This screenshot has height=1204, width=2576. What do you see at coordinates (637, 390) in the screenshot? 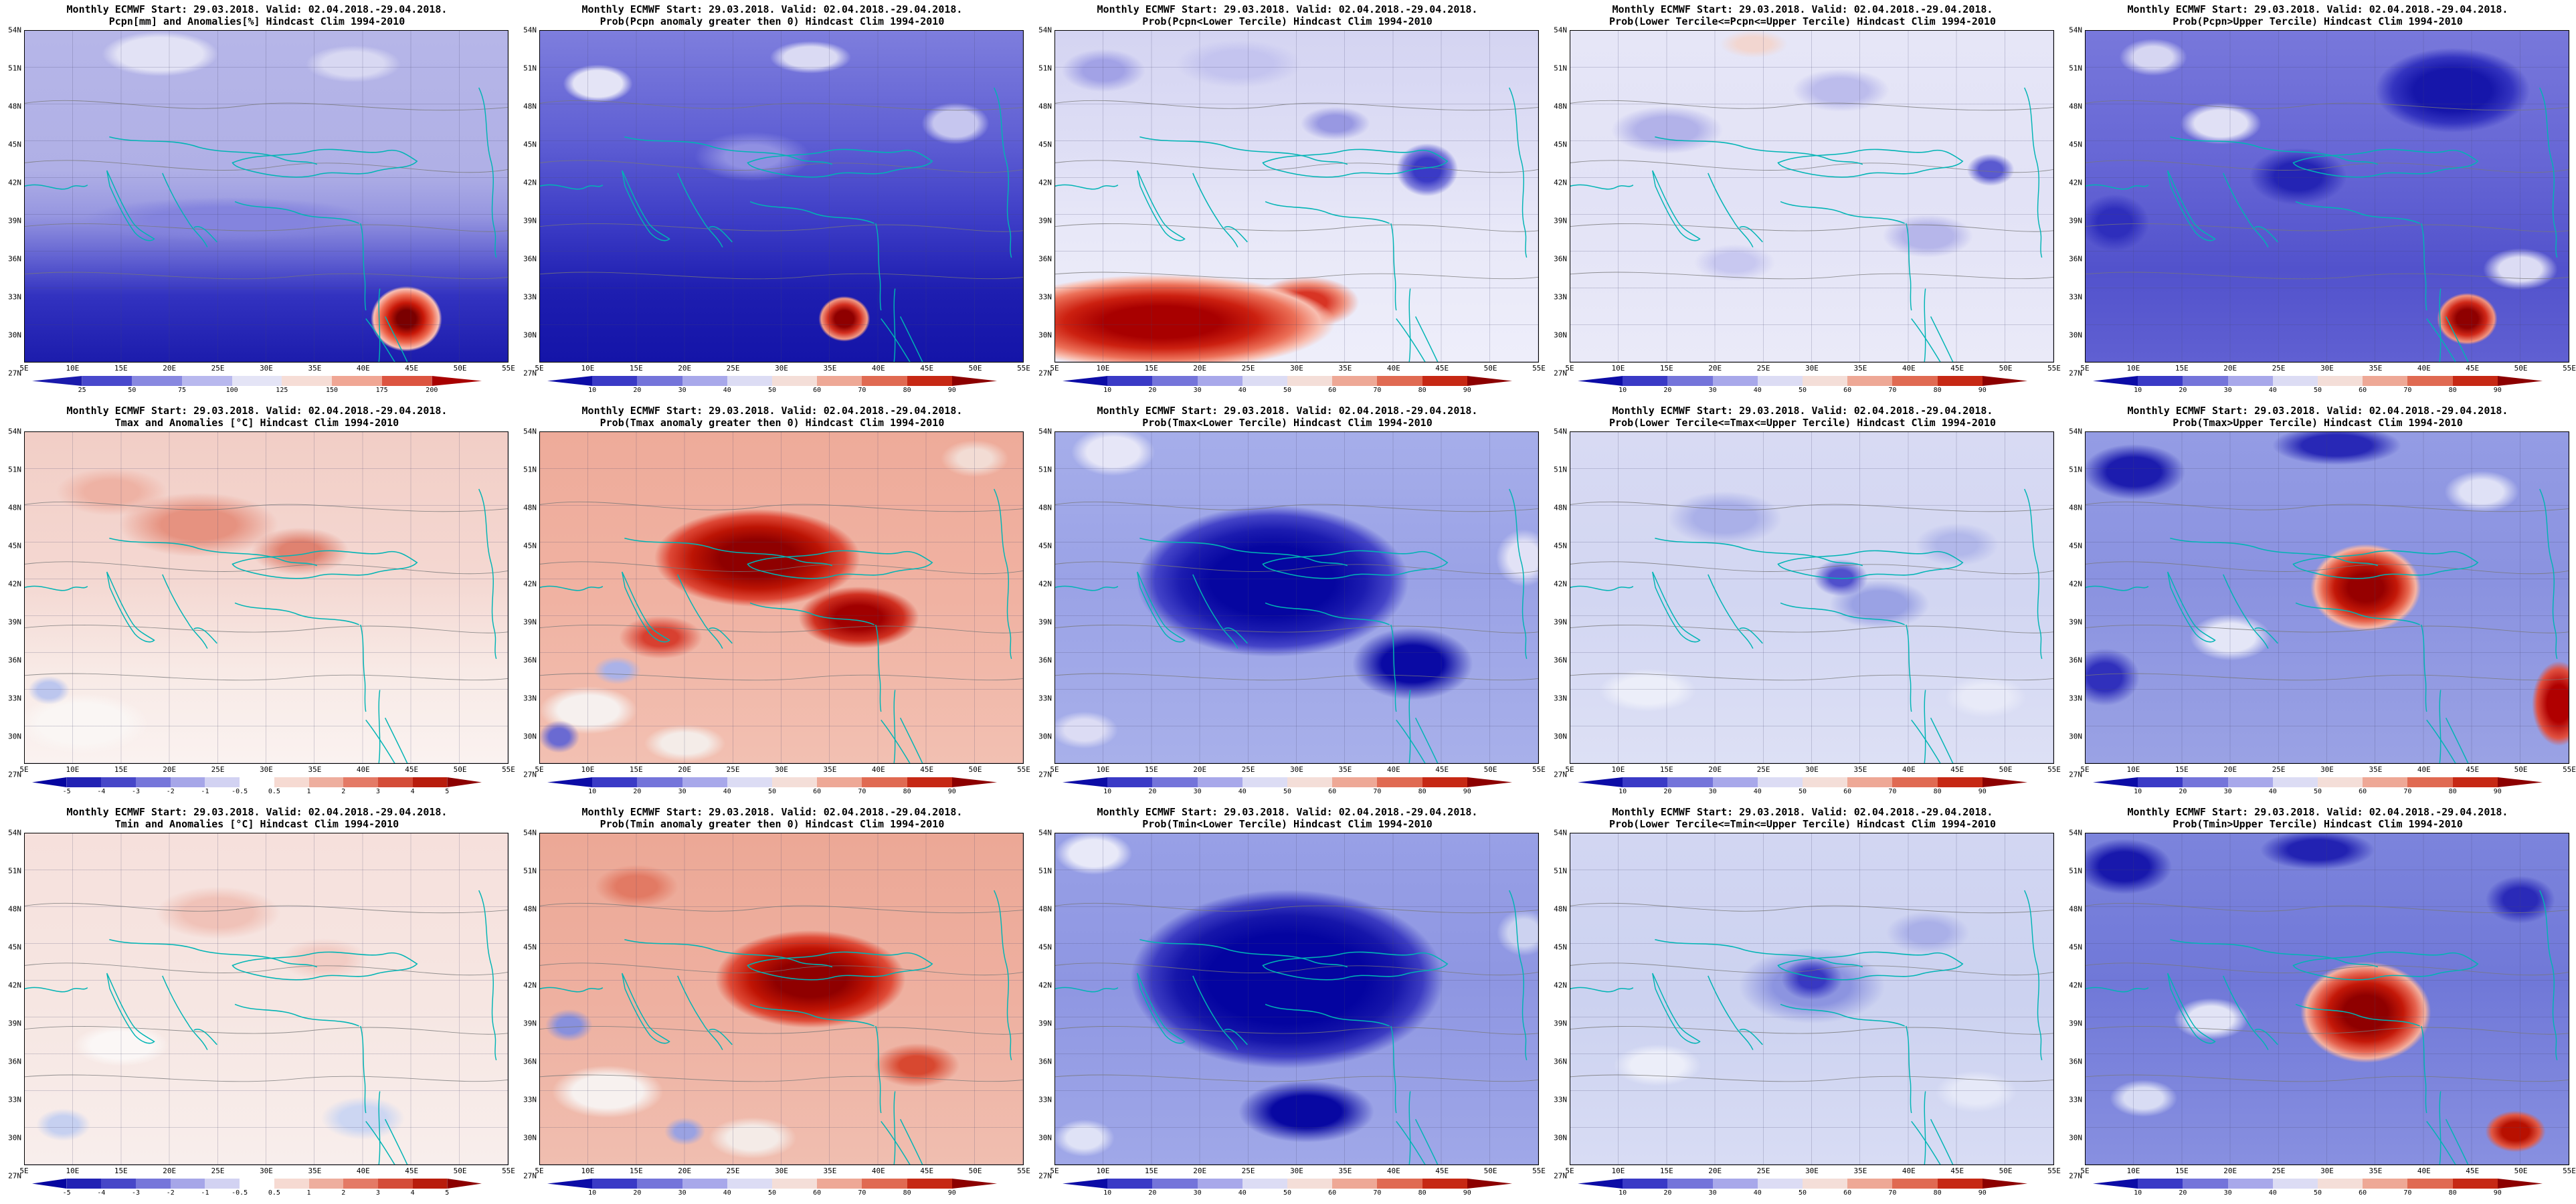
I see `colorbar-tick-label: 20` at bounding box center [637, 390].